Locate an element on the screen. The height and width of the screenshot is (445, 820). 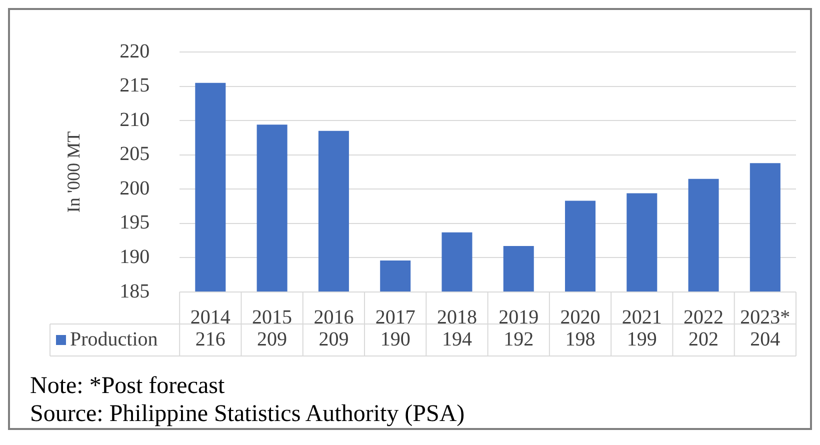
x-tick-label: 2023* is located at coordinates (765, 317).